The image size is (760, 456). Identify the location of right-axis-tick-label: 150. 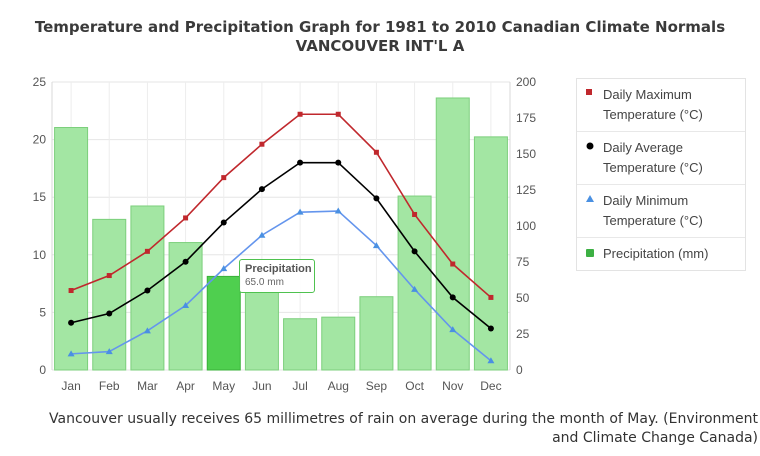
(526, 154).